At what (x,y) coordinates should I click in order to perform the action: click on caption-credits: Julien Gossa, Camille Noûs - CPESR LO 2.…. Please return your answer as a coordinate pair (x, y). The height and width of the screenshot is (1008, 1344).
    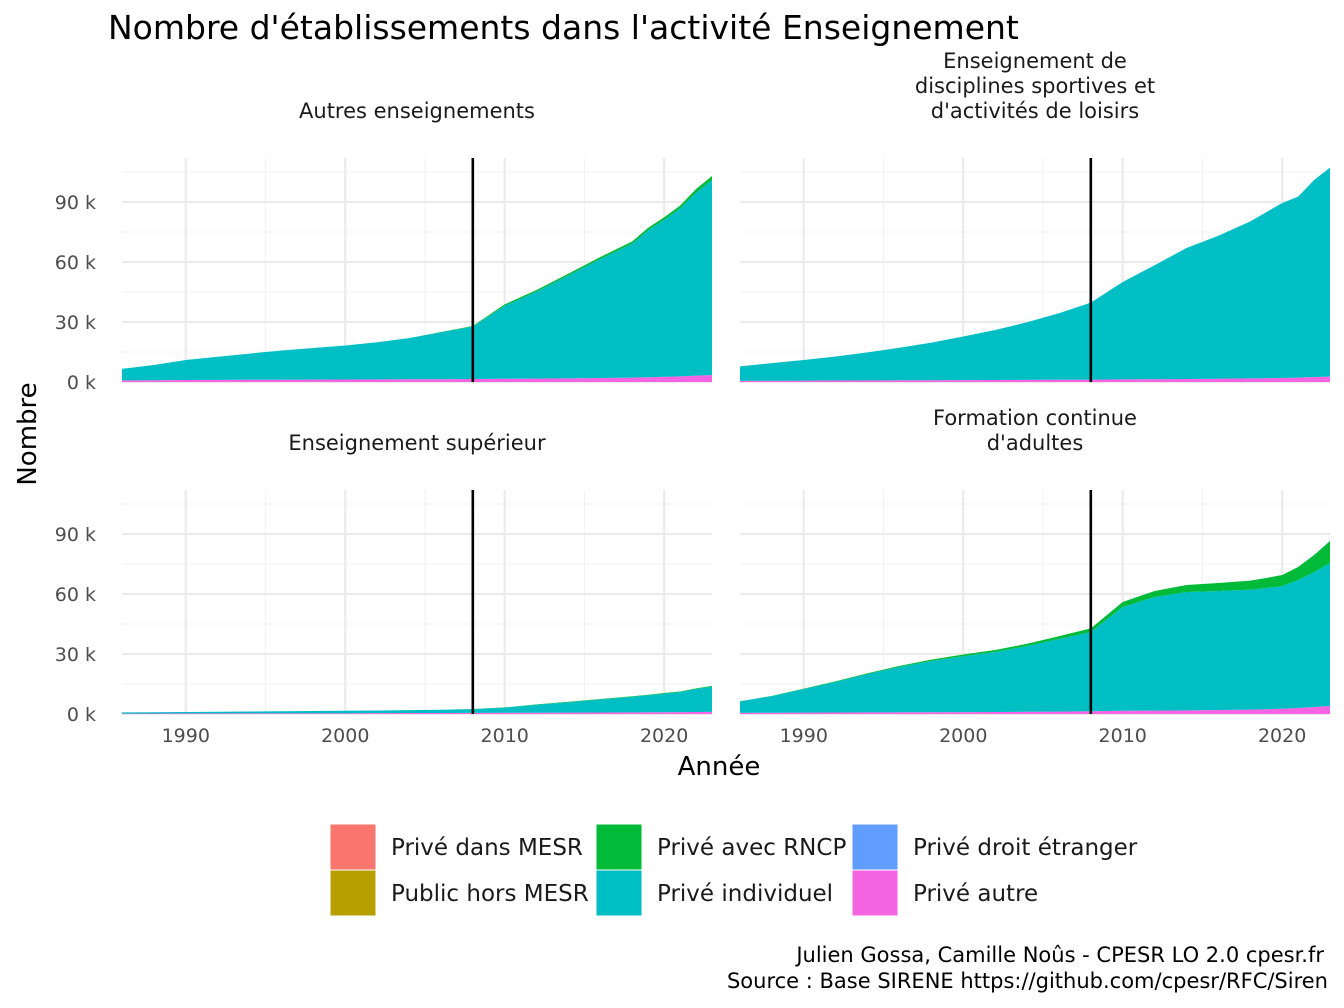
    Looking at the image, I should click on (1059, 955).